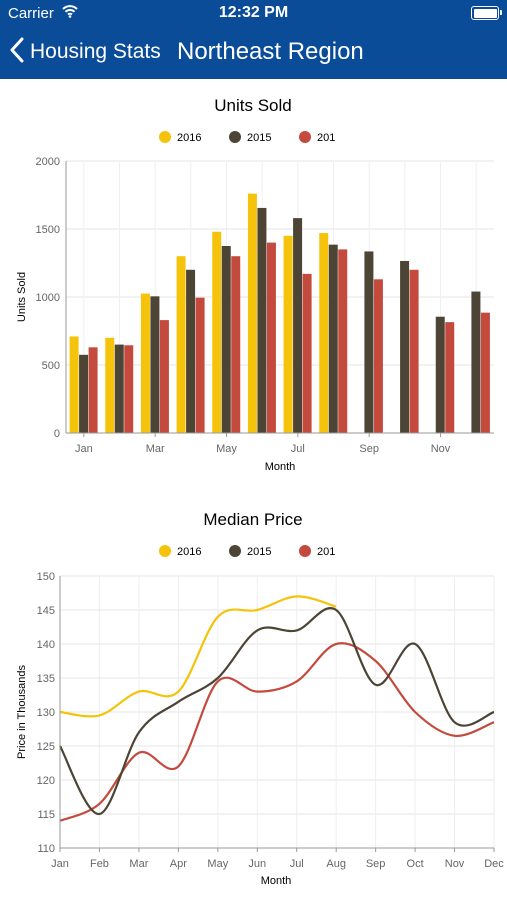 The height and width of the screenshot is (900, 507). What do you see at coordinates (262, 320) in the screenshot?
I see `bar-2015-Jun` at bounding box center [262, 320].